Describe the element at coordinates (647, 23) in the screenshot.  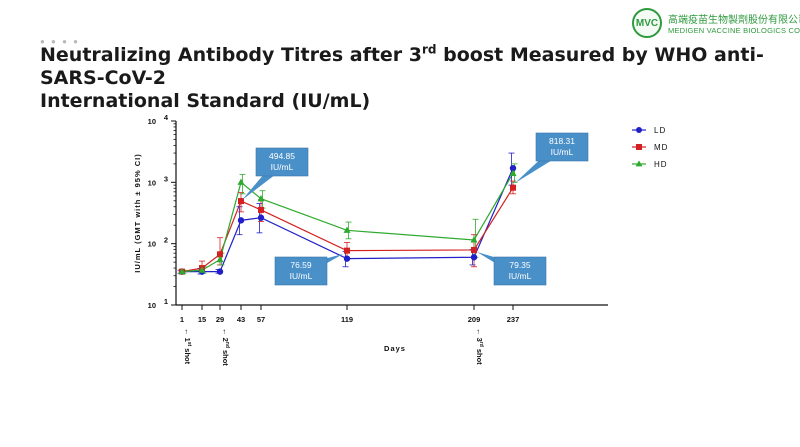
I see `logo-mark: MVC` at that location.